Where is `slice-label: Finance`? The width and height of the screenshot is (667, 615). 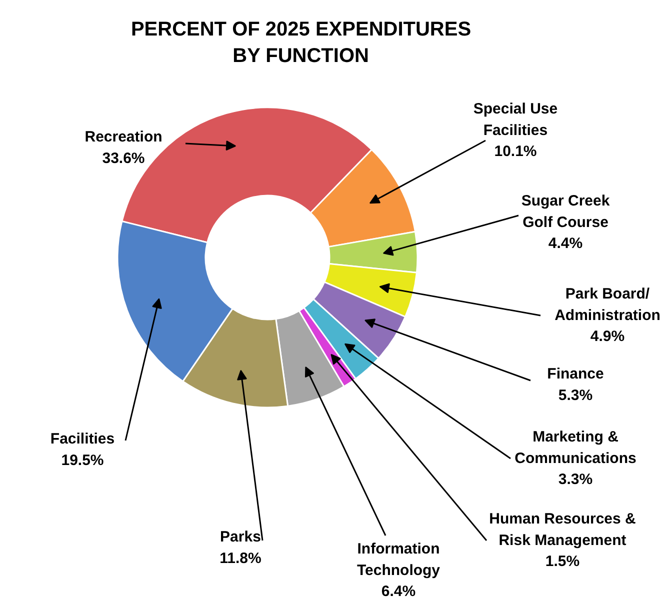 slice-label: Finance is located at coordinates (575, 374).